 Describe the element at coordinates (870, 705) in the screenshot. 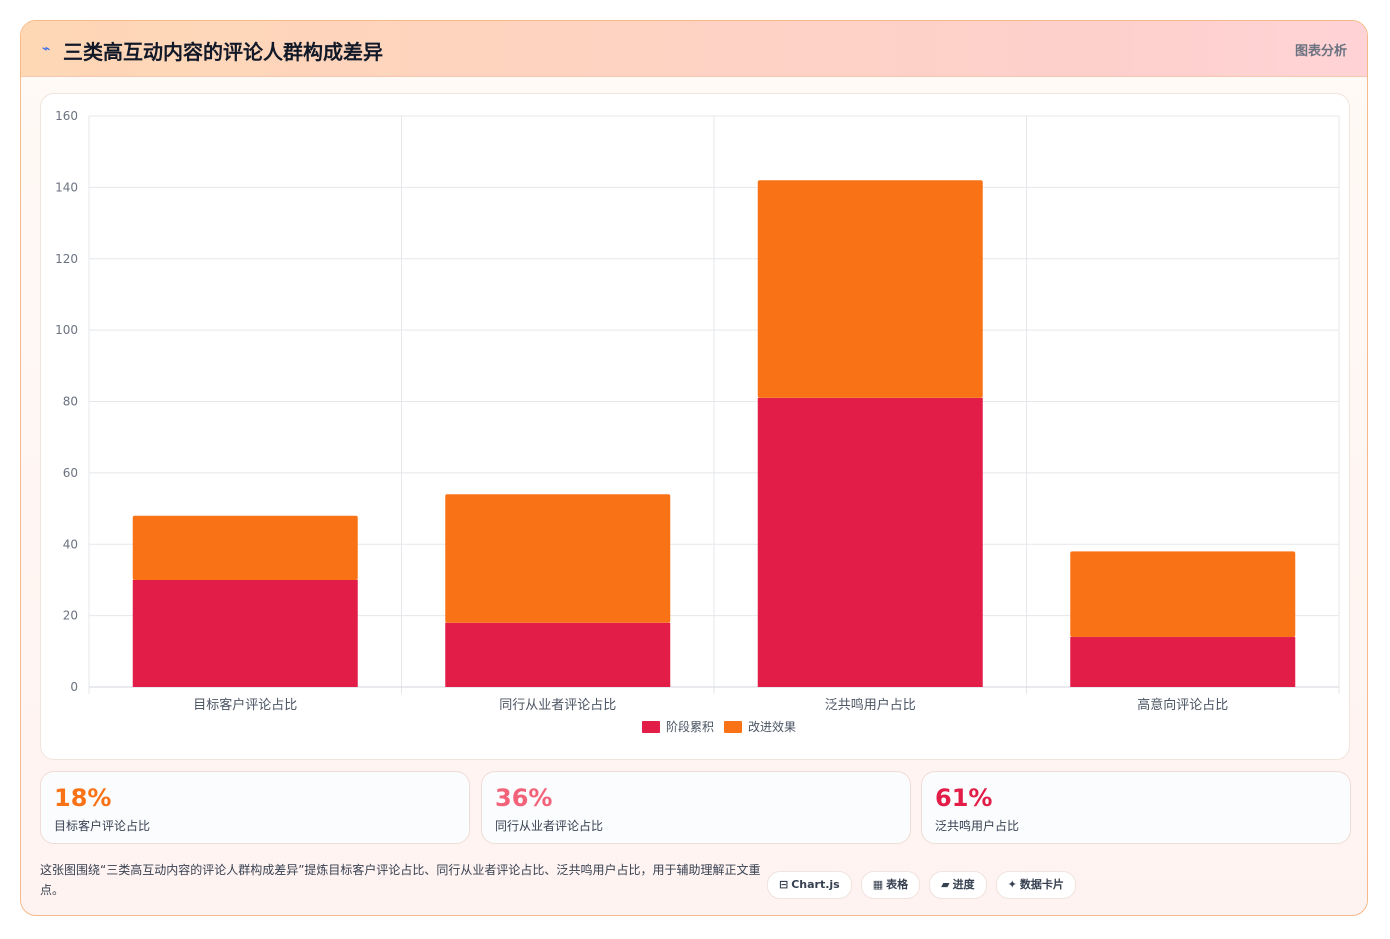

I see `x-tick-label: 泛共鸣用户占比` at that location.